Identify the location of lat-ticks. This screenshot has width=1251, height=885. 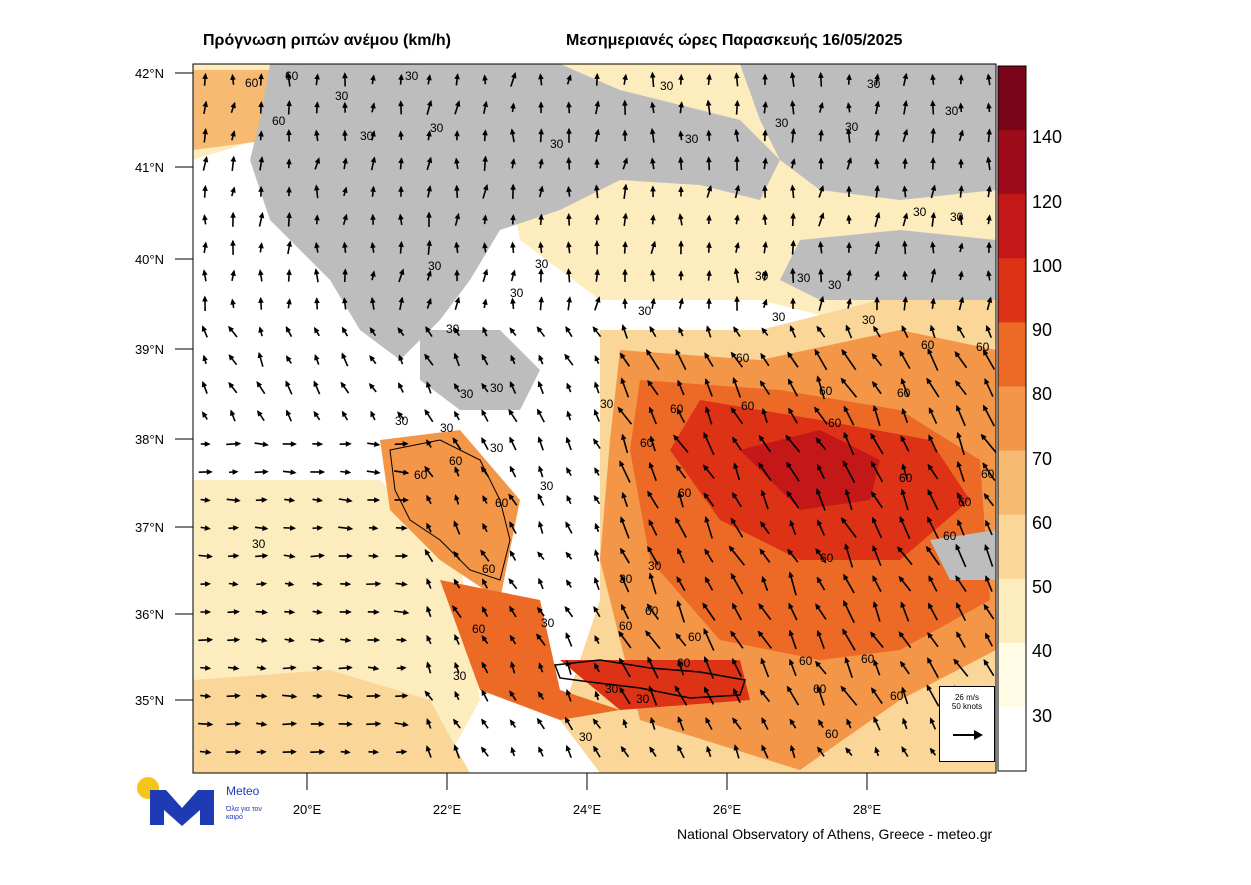
(184, 386).